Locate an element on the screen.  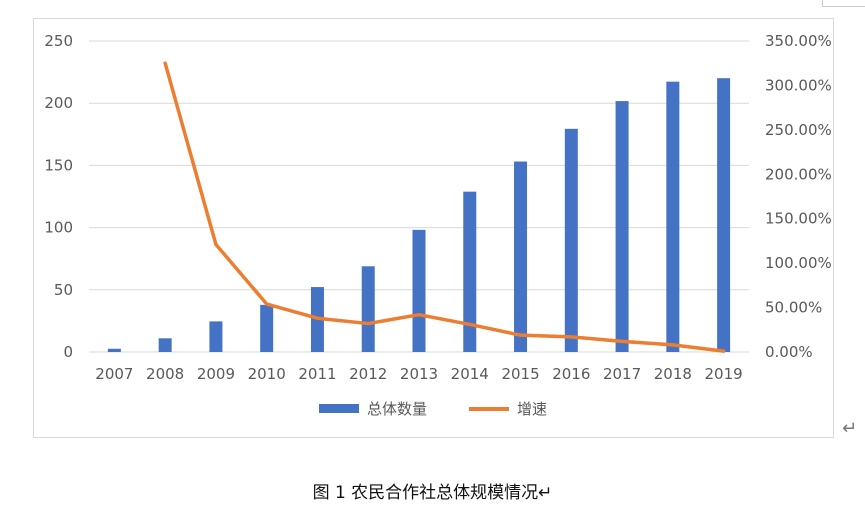
x-axis-tick: 2009 is located at coordinates (216, 374).